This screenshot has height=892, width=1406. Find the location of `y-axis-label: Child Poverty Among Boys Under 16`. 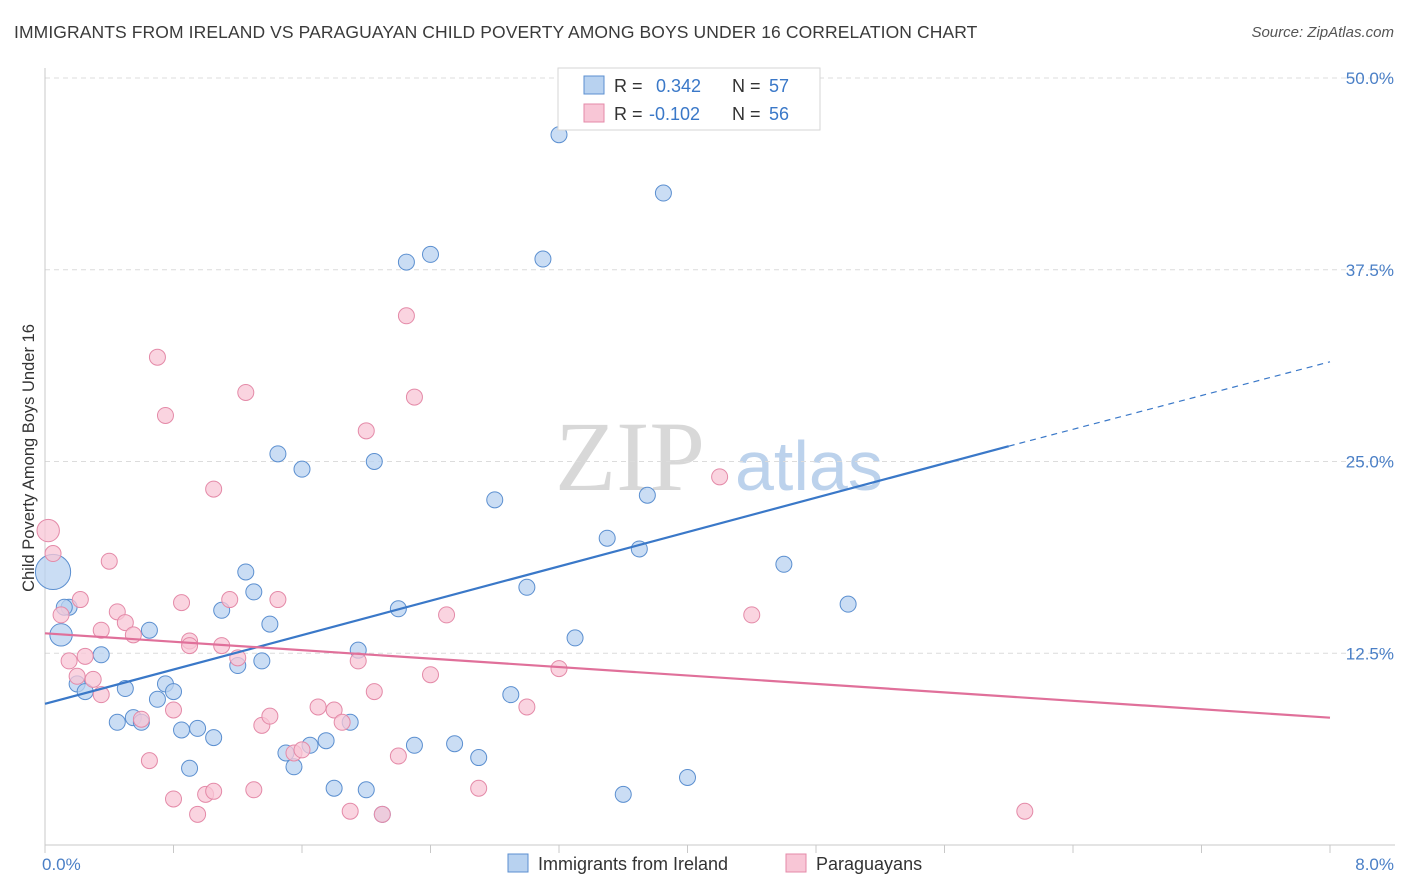

y-axis-label: Child Poverty Among Boys Under 16 is located at coordinates (29, 458).